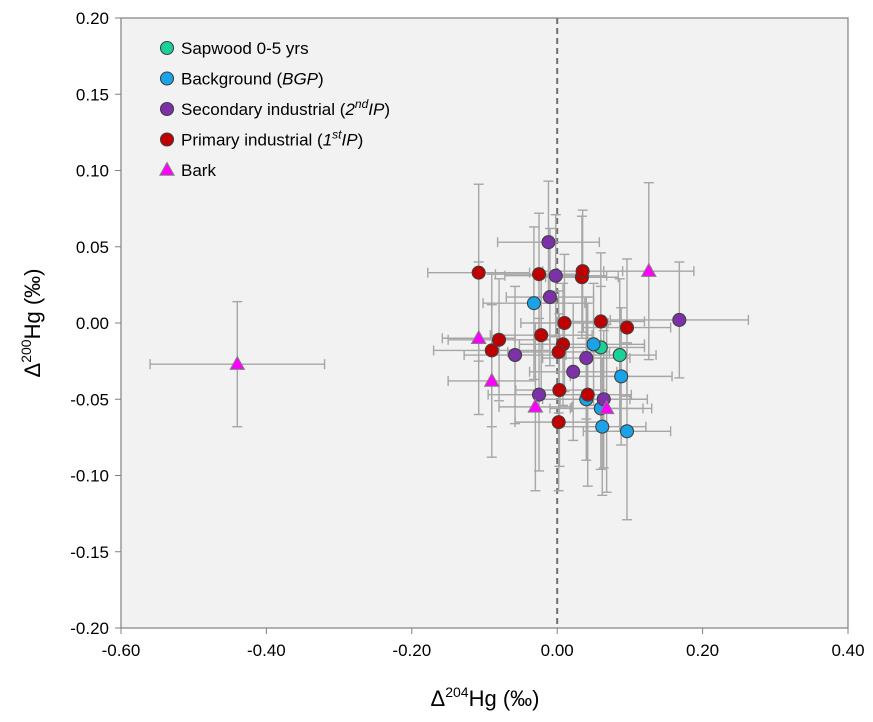 This screenshot has height=722, width=873. I want to click on x-tick-label: 0.40, so click(847, 650).